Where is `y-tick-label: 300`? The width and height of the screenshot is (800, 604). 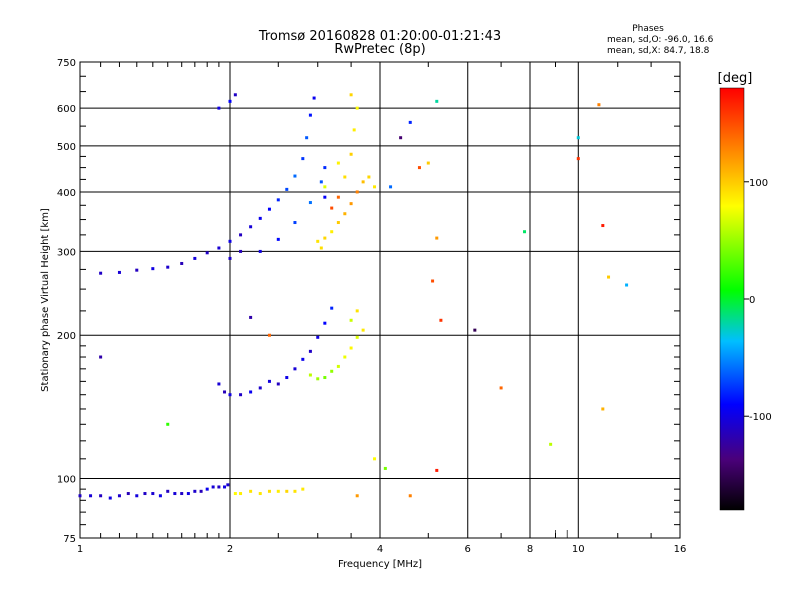 y-tick-label: 300 is located at coordinates (66, 252).